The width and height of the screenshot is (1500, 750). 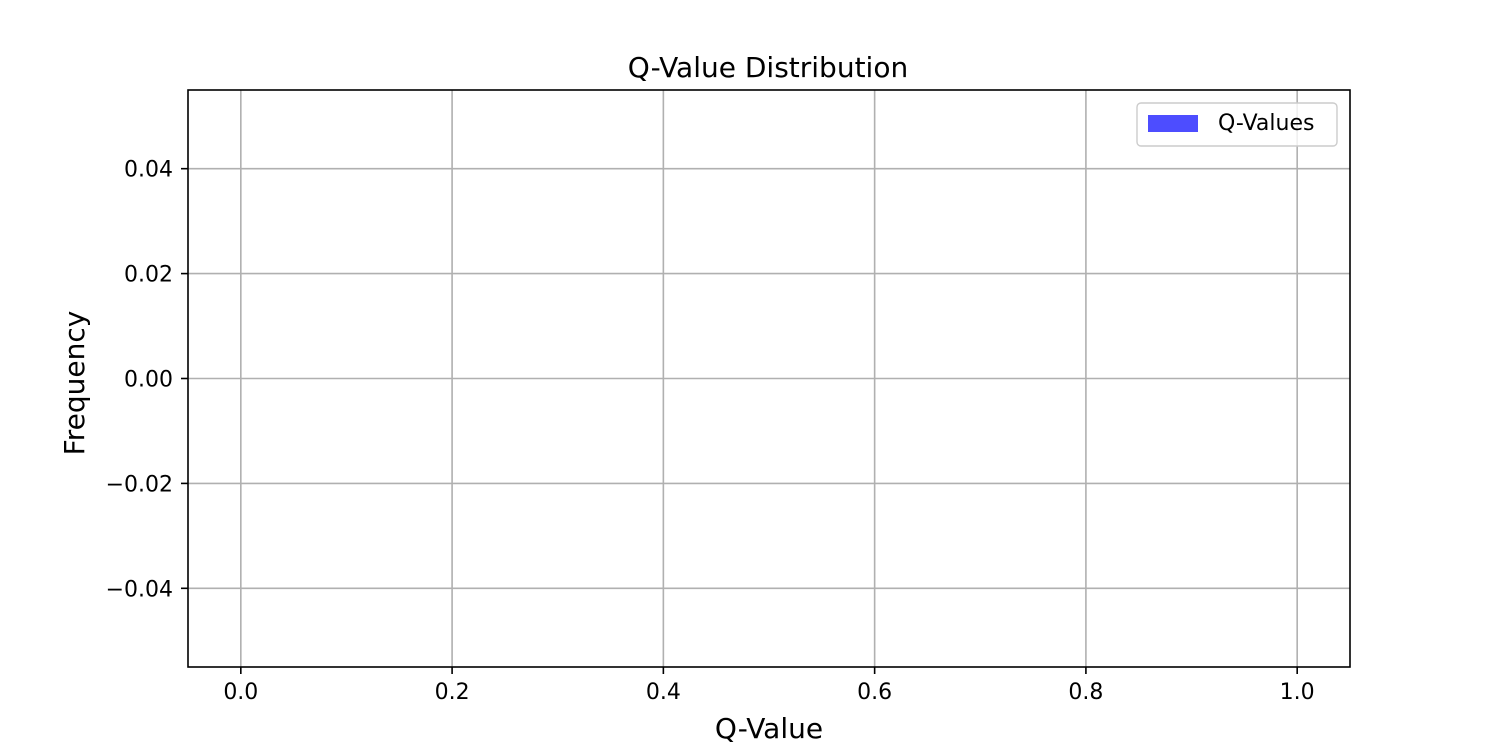 What do you see at coordinates (663, 692) in the screenshot?
I see `x-tick-label: 0.4` at bounding box center [663, 692].